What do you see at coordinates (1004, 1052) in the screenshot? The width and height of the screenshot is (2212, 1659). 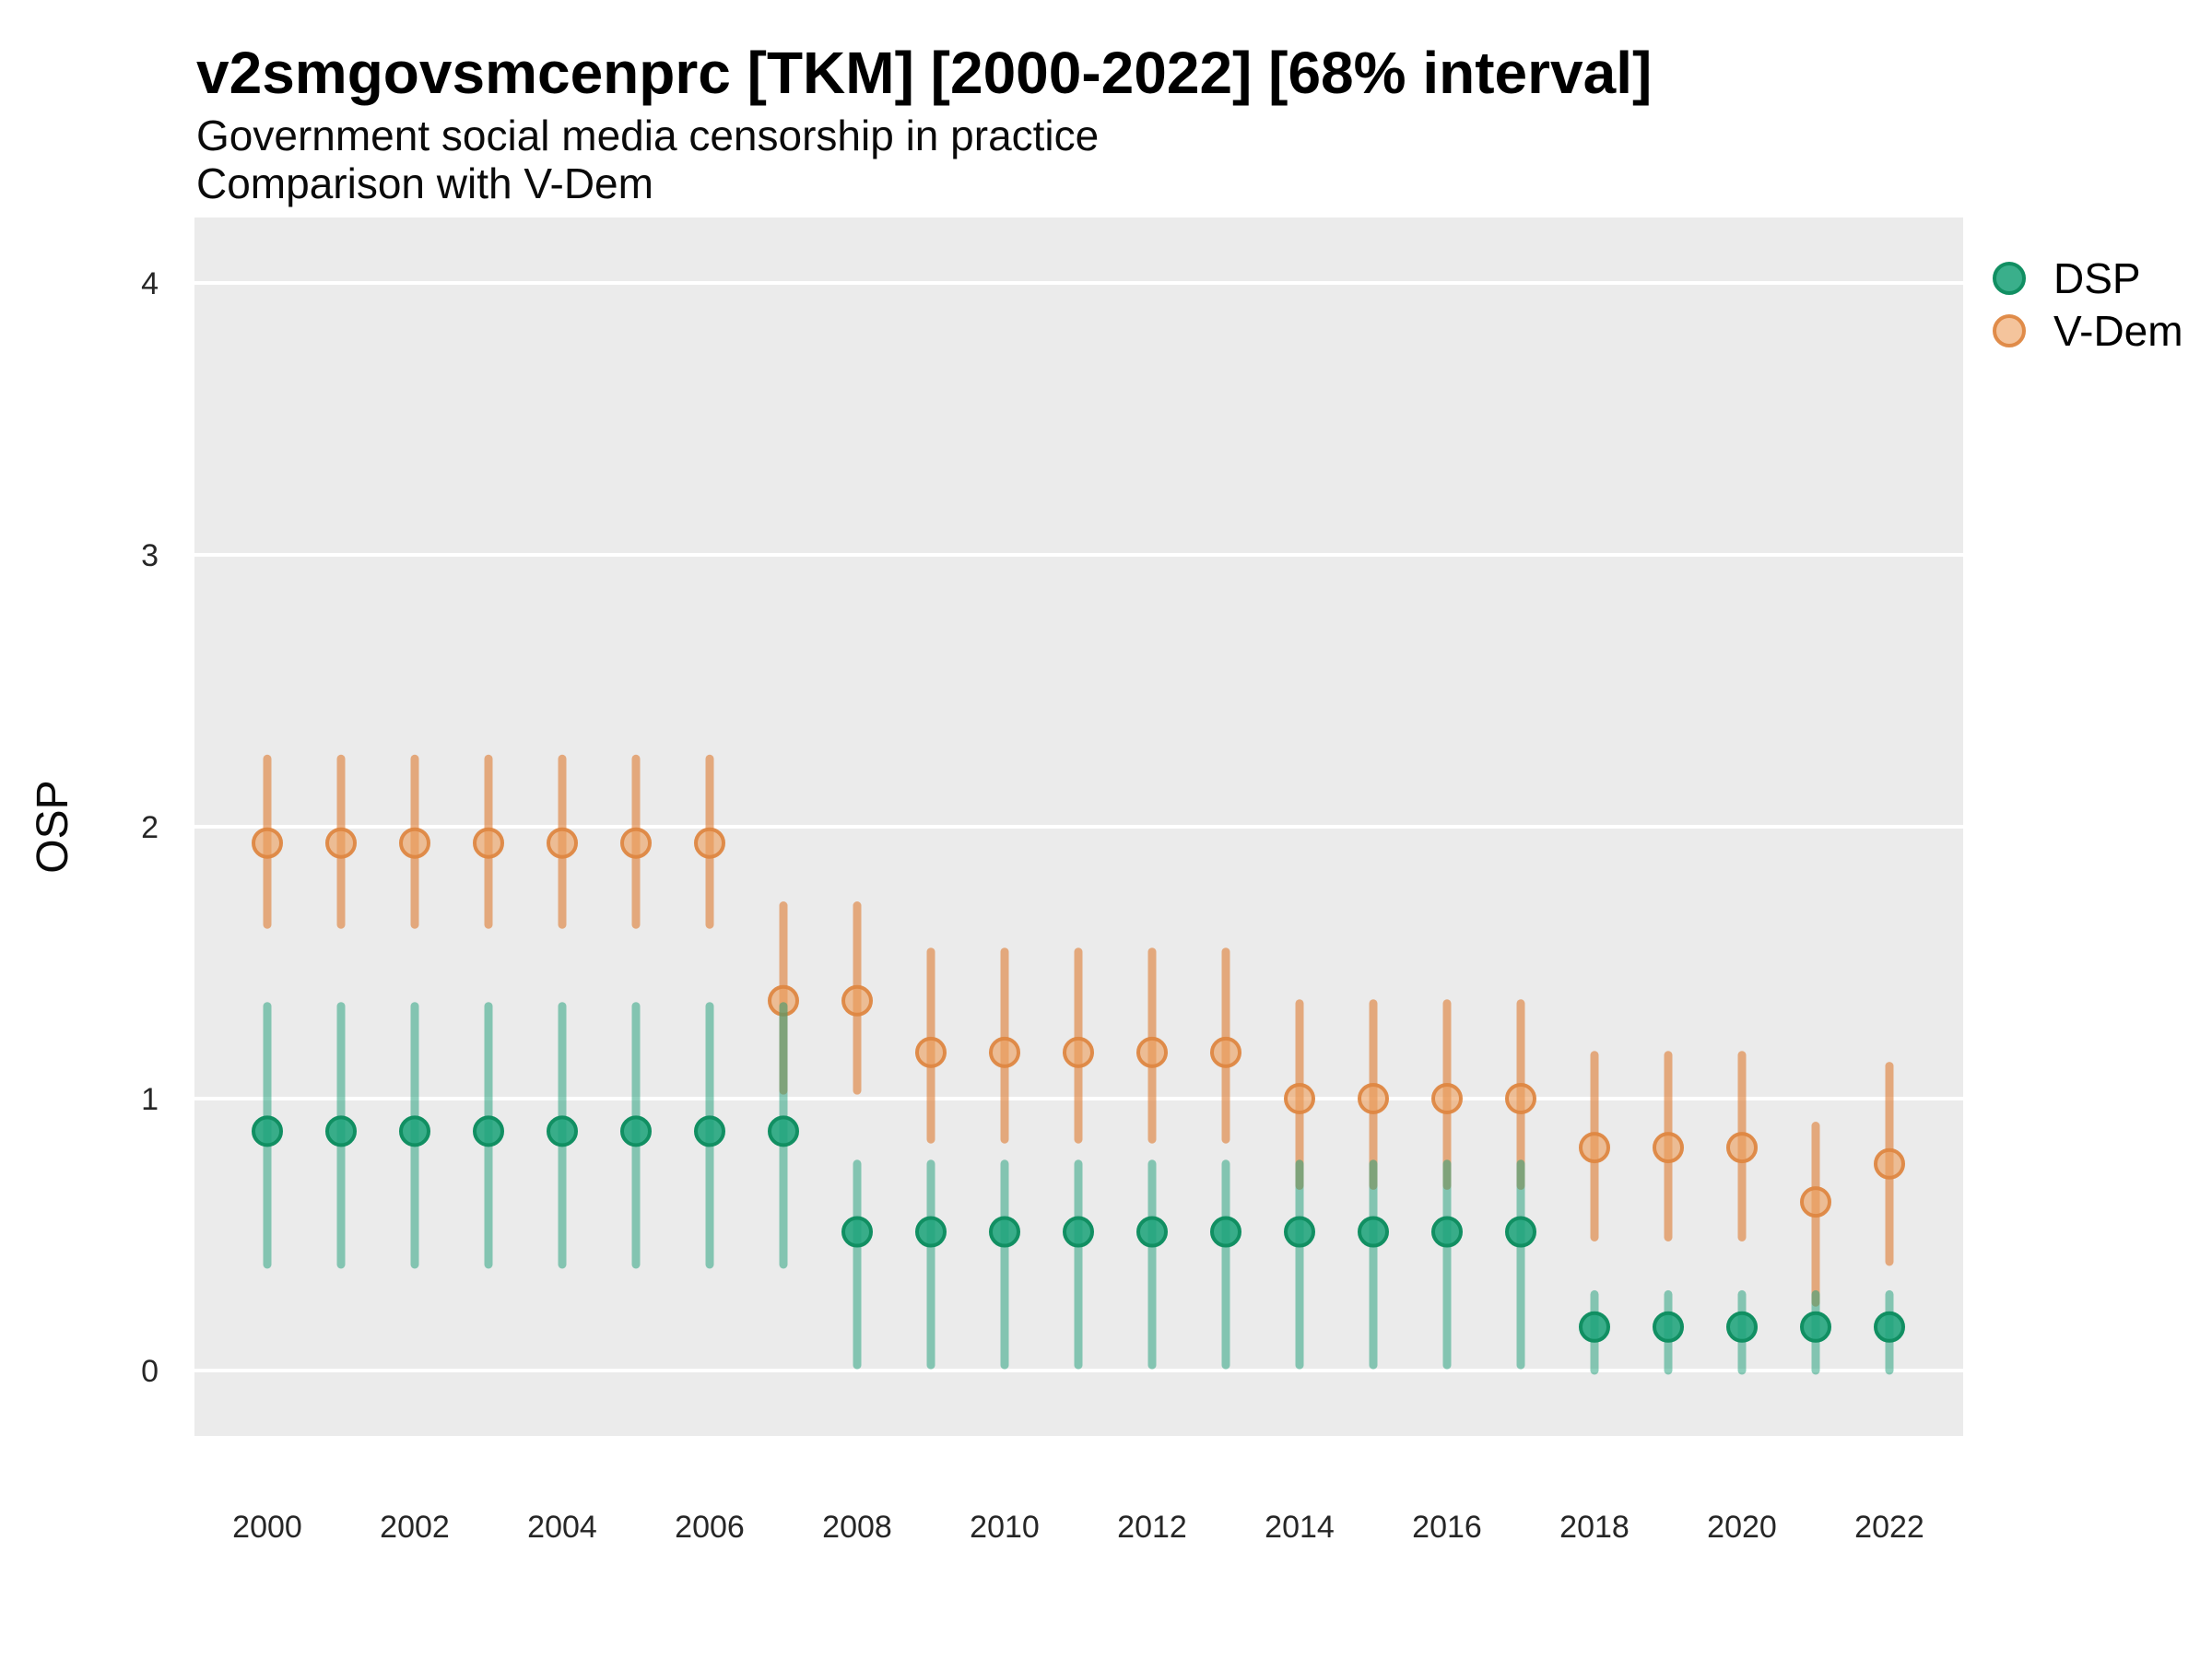 I see `point-vdem-2010` at bounding box center [1004, 1052].